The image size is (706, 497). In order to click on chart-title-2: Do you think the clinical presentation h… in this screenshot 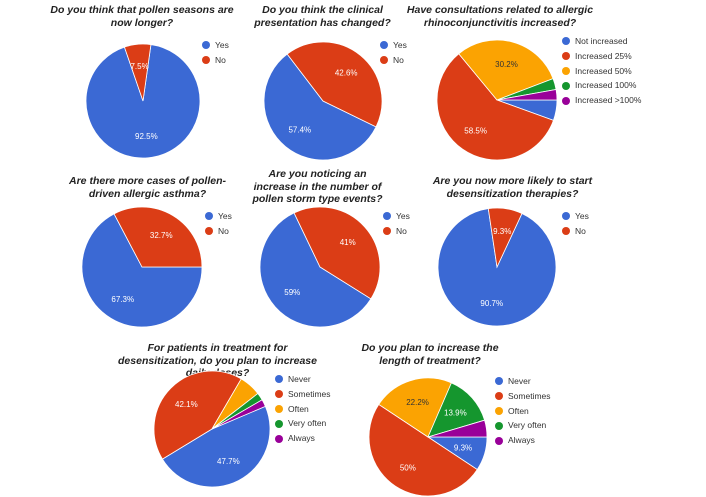, I will do `click(322, 16)`.